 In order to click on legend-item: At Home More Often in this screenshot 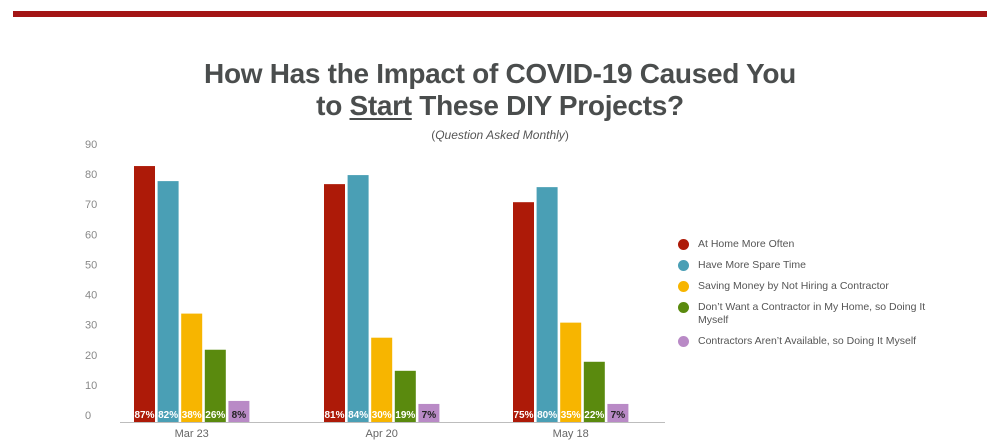, I will do `click(808, 244)`.